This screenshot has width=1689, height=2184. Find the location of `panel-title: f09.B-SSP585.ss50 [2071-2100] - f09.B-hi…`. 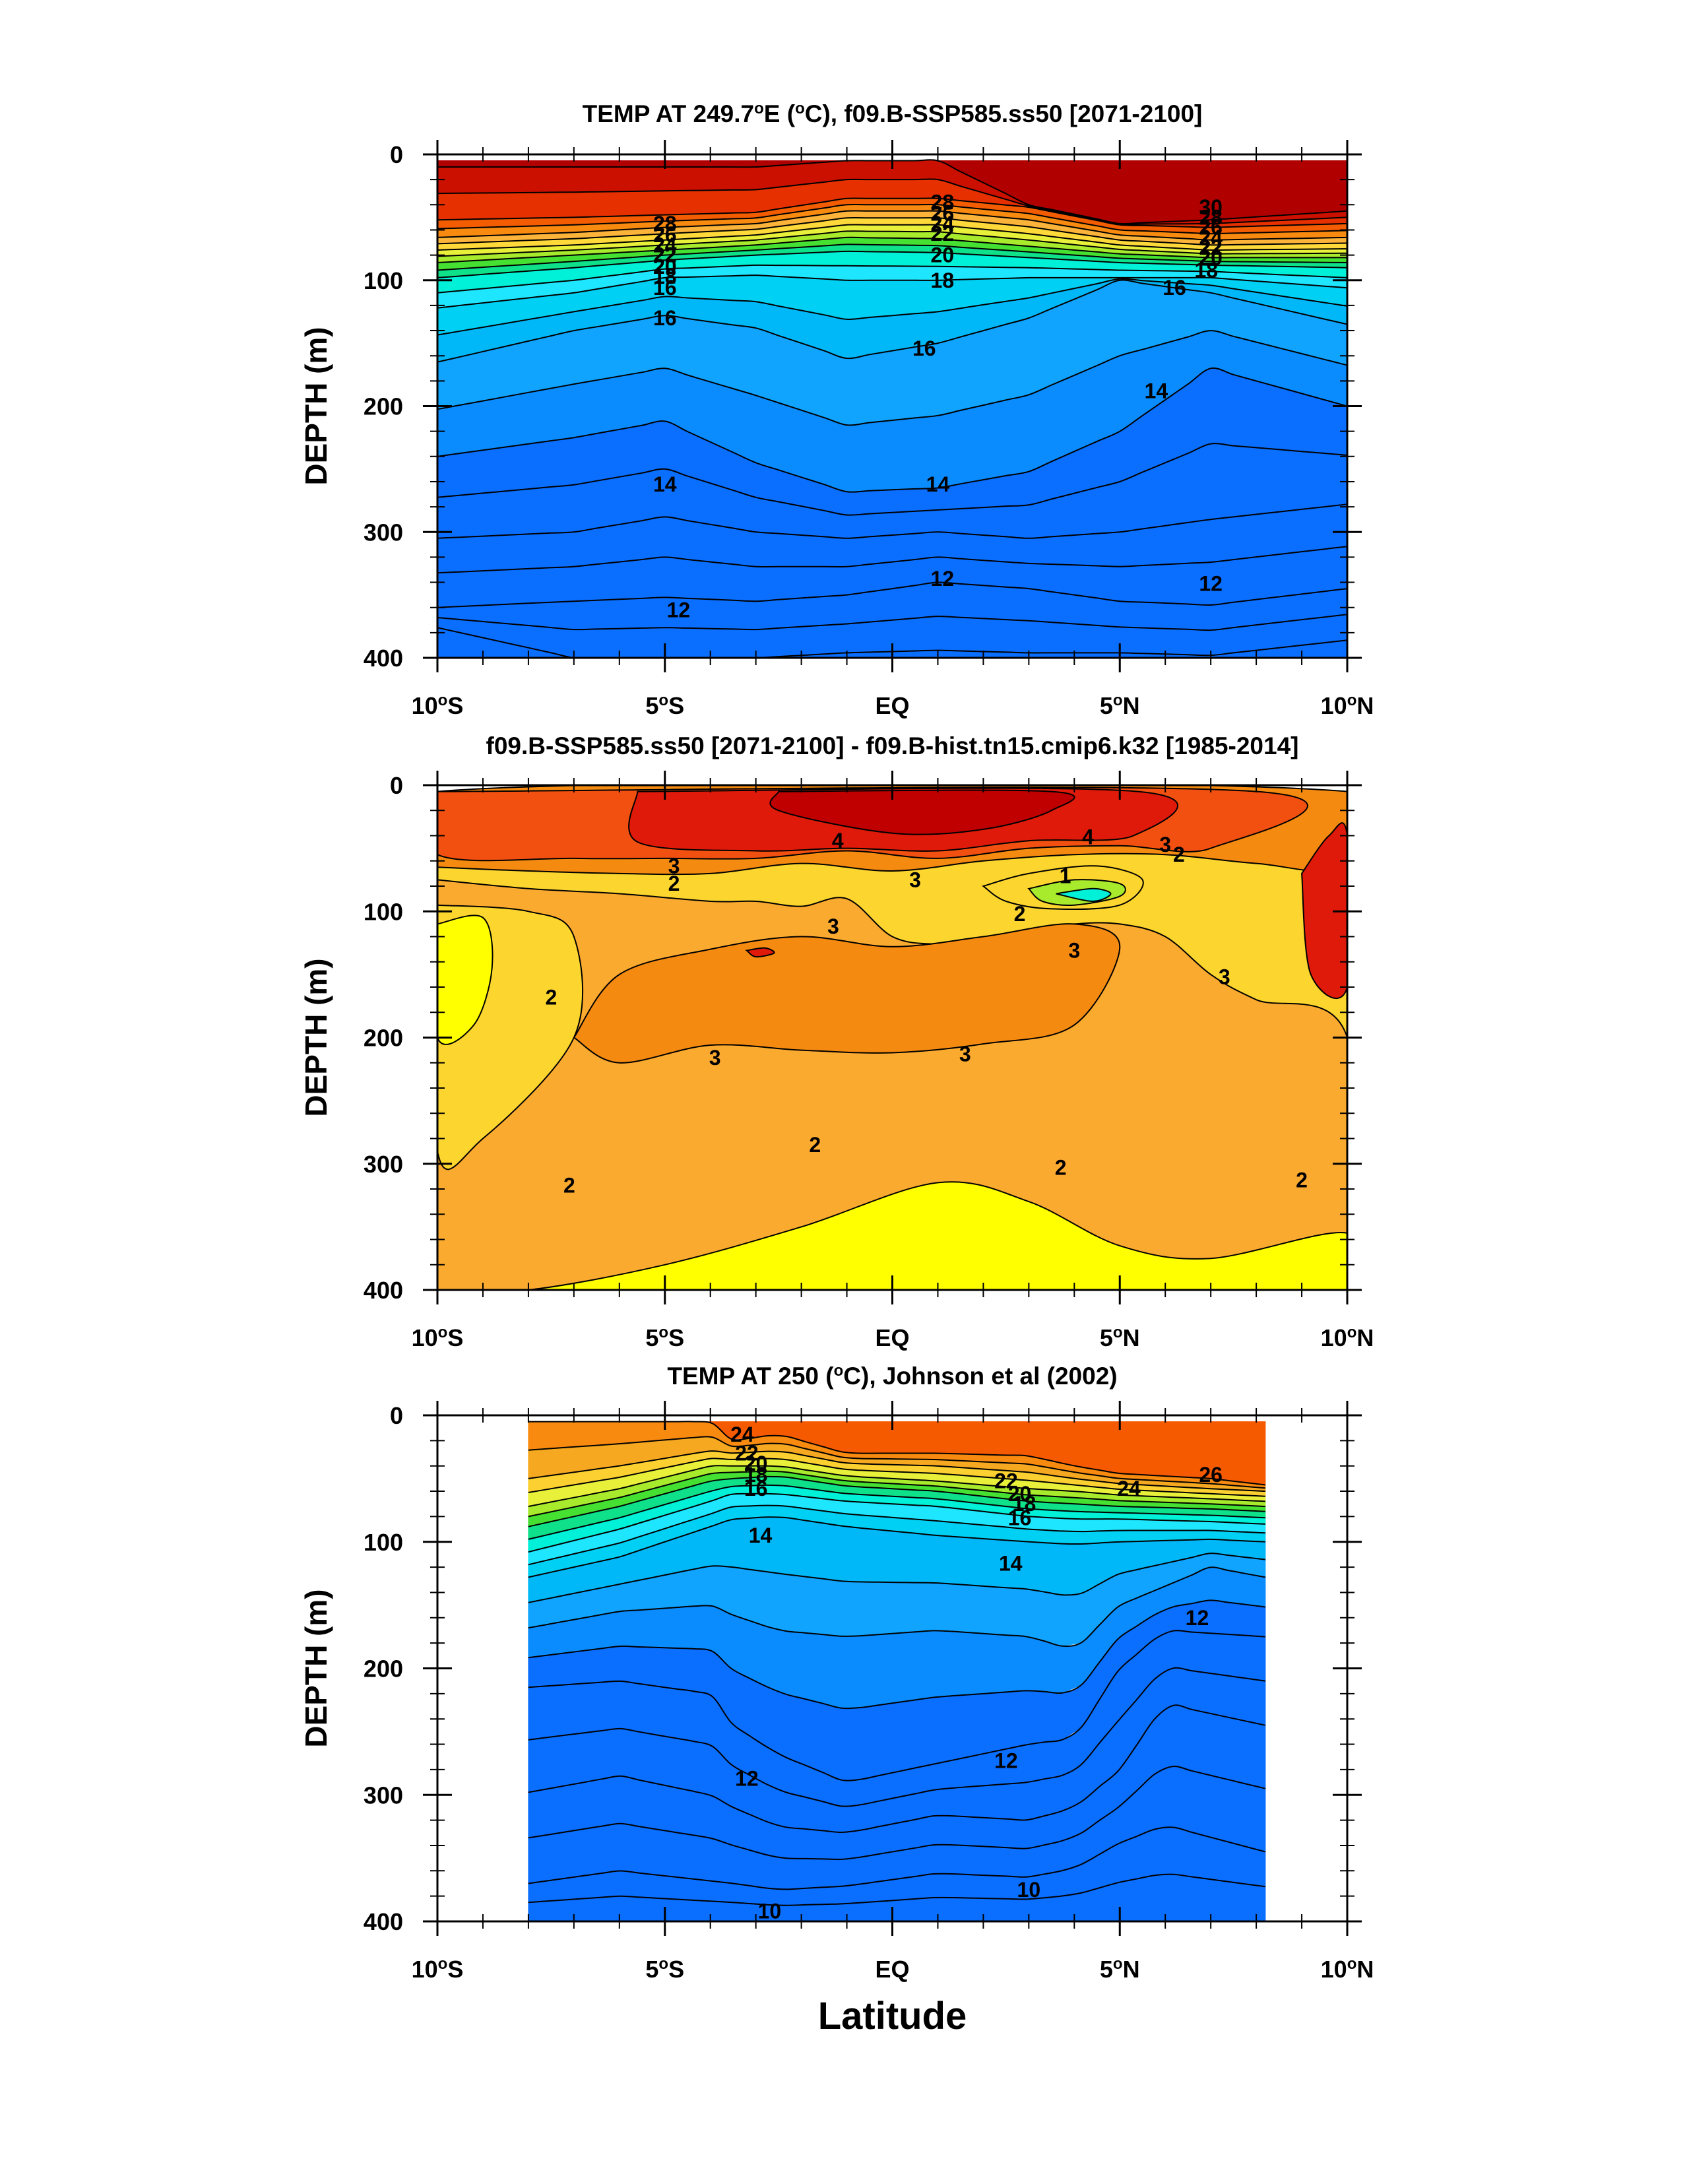

panel-title: f09.B-SSP585.ss50 [2071-2100] - f09.B-hi… is located at coordinates (892, 745).